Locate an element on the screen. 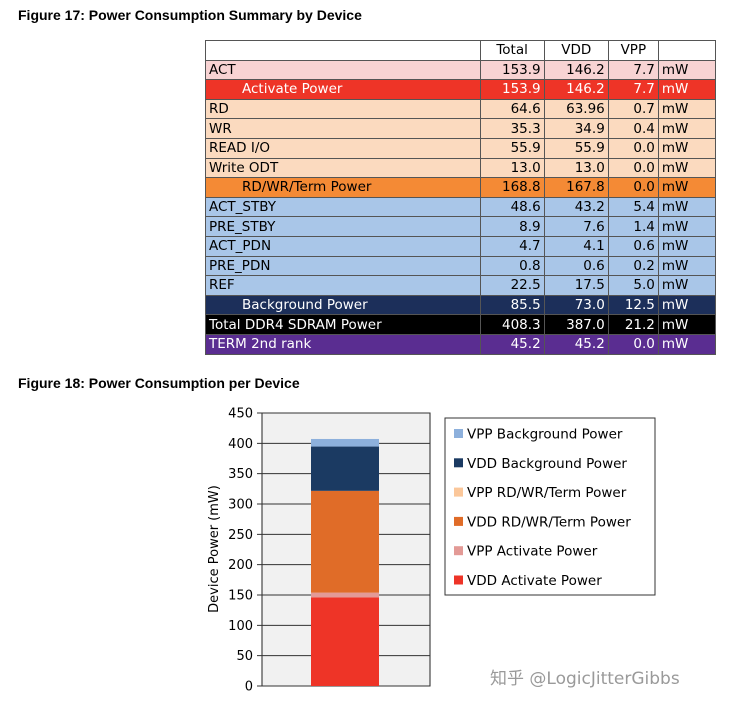 The width and height of the screenshot is (744, 709). y-tick-label: 100 is located at coordinates (240, 626).